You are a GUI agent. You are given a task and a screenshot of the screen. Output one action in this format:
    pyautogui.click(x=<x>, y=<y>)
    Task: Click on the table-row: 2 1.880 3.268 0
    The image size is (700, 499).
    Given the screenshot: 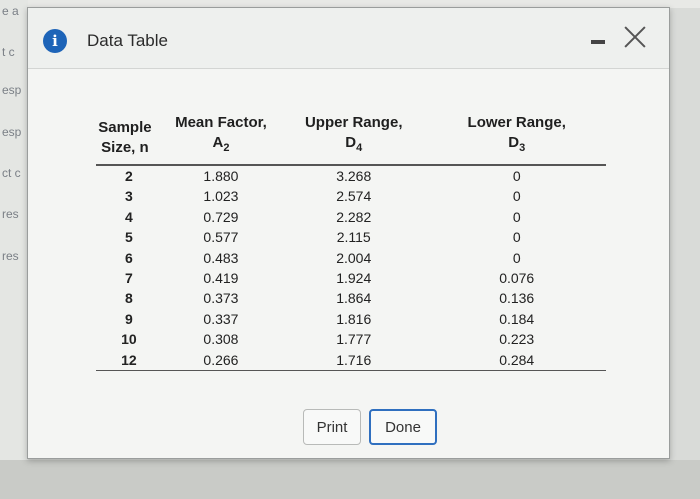 What is the action you would take?
    pyautogui.click(x=351, y=175)
    